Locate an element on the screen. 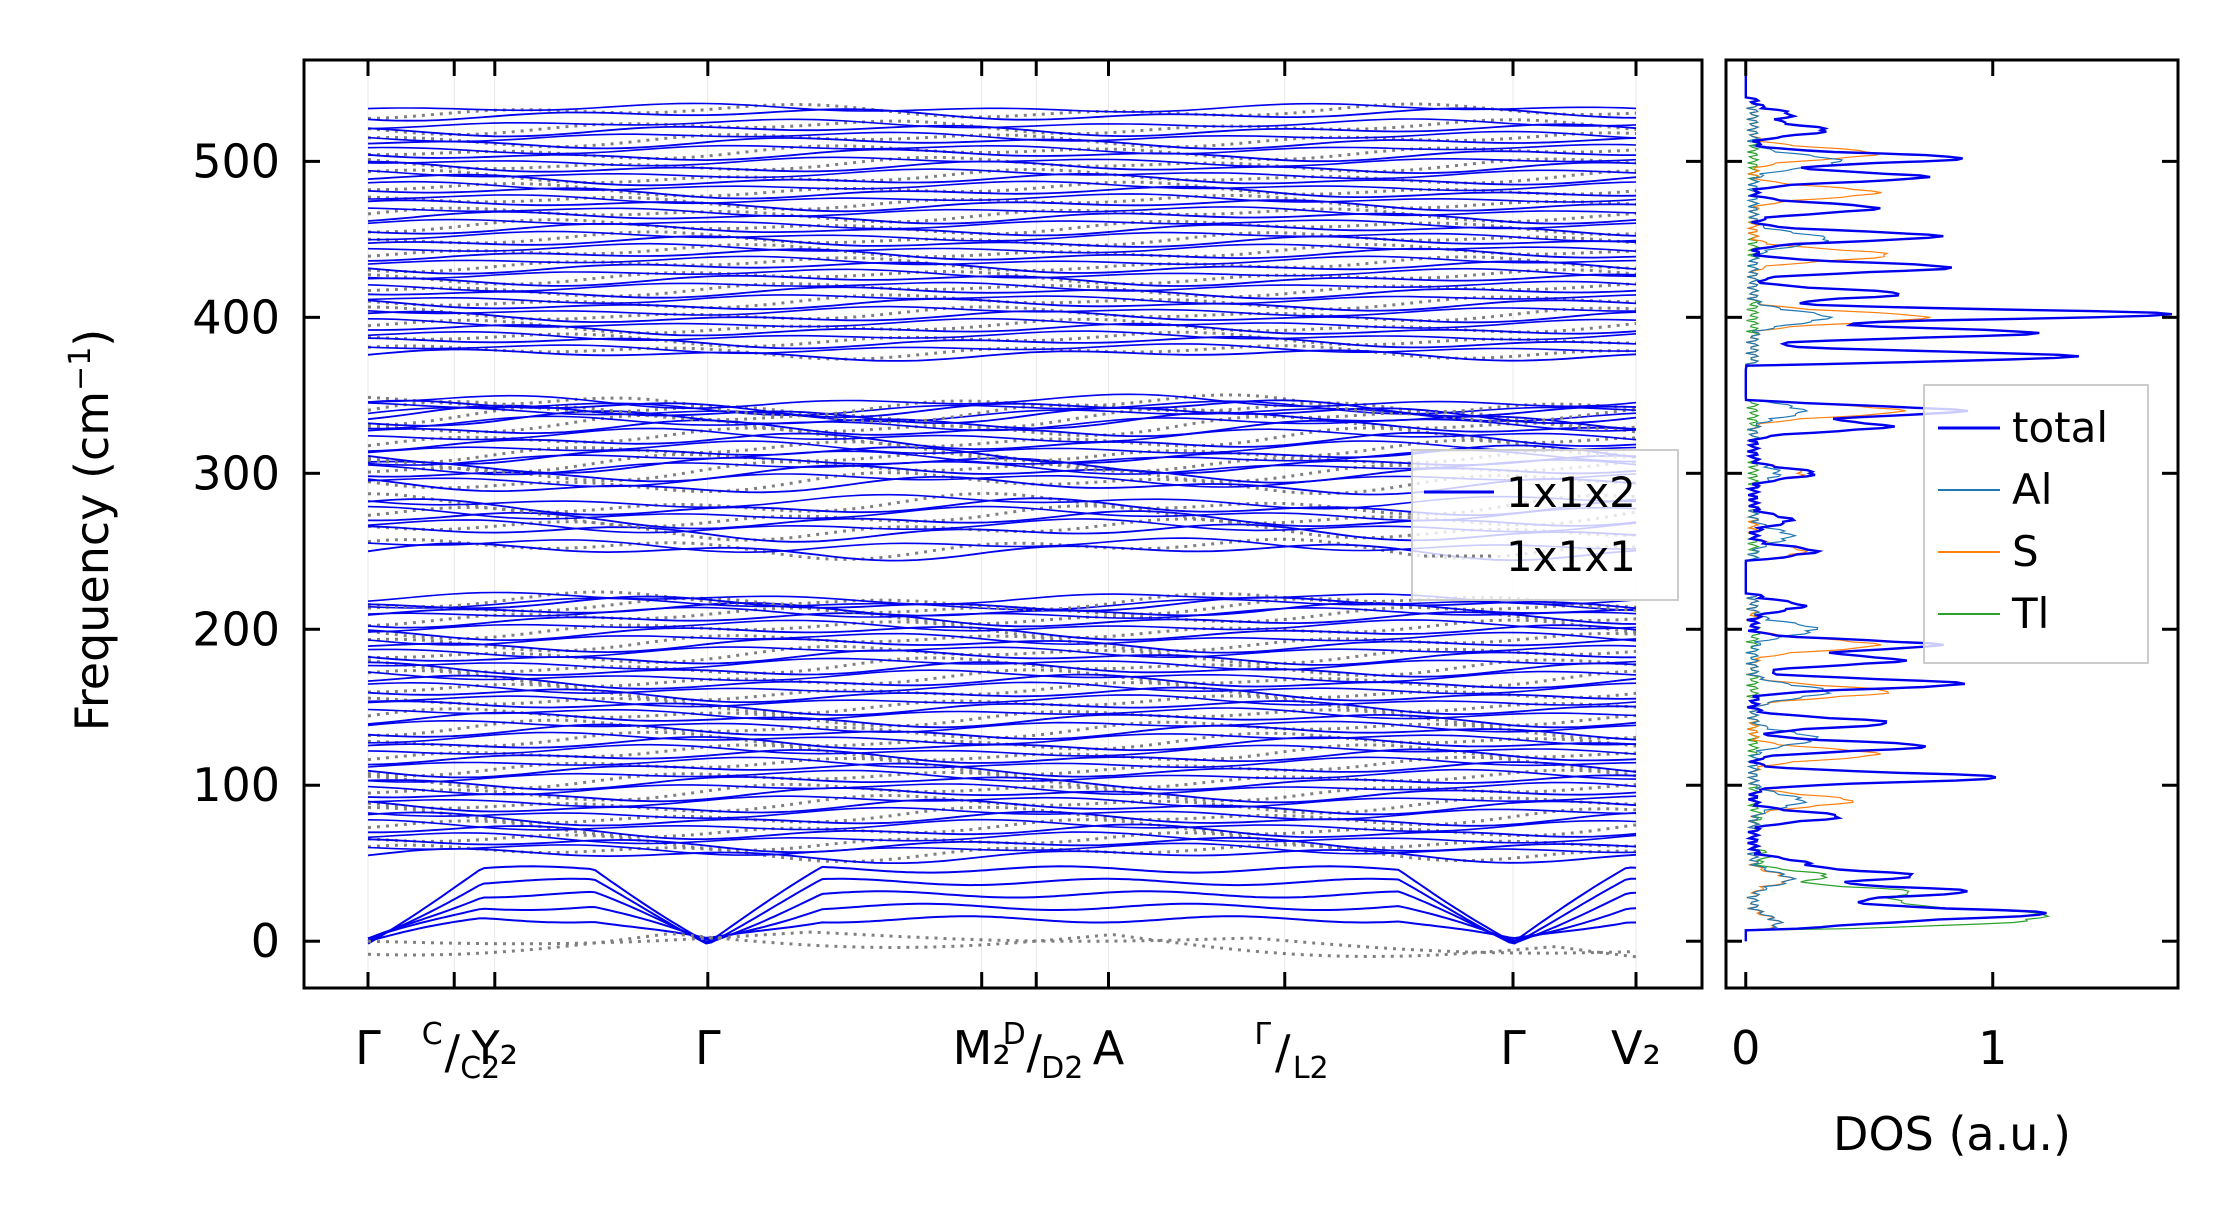 This screenshot has width=2222, height=1220. dos-x-tick-label: 0 is located at coordinates (1745, 1048).